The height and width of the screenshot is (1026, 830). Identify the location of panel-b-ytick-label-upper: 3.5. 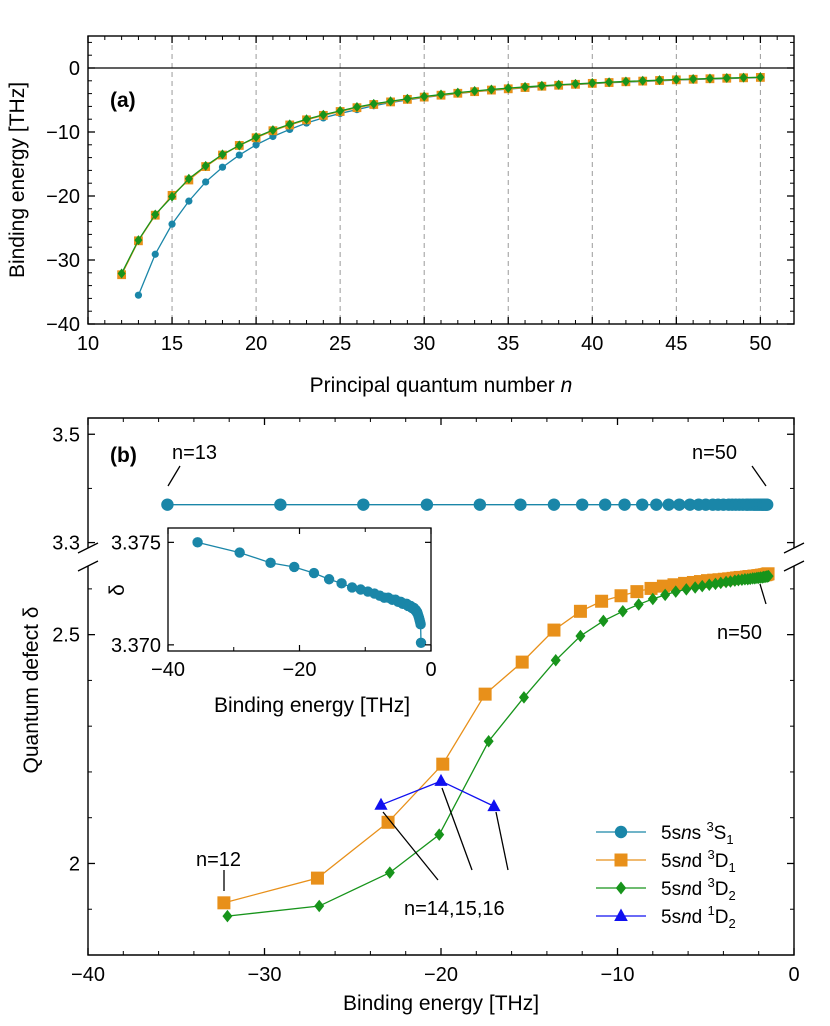
(66, 435).